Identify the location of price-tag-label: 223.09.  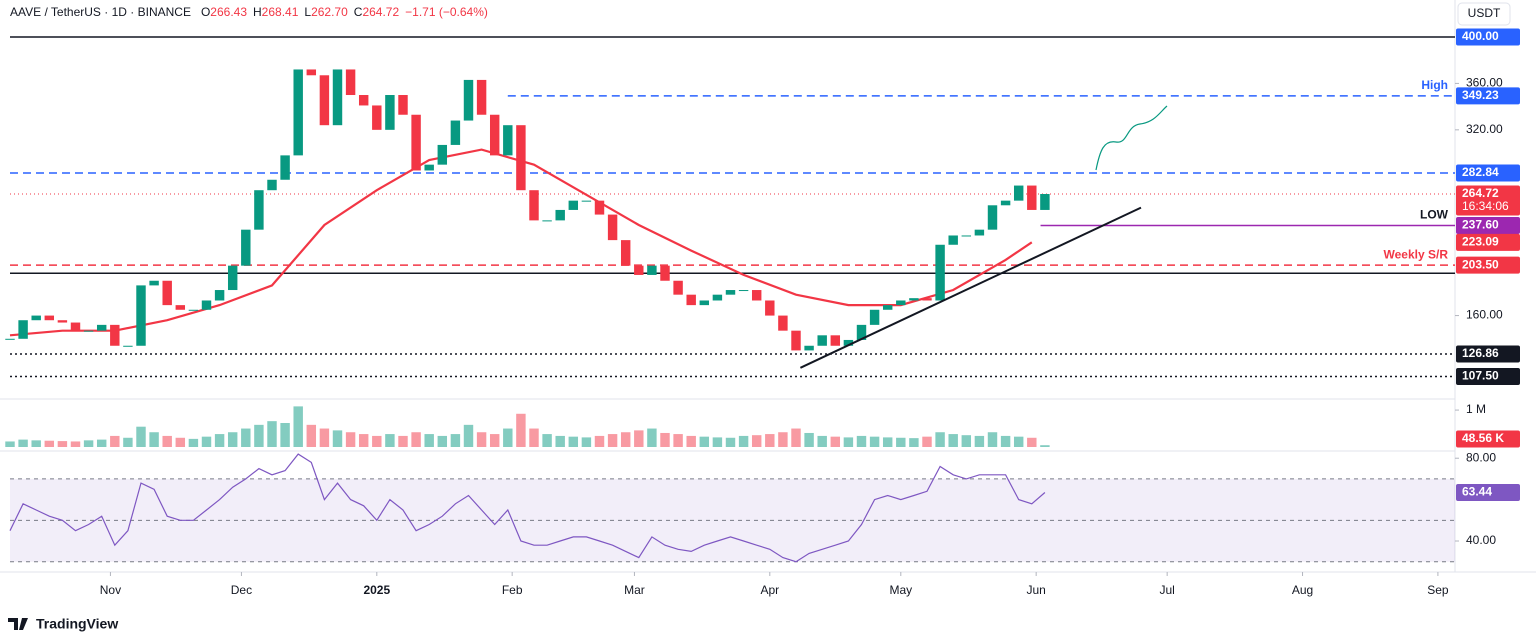
(1480, 242).